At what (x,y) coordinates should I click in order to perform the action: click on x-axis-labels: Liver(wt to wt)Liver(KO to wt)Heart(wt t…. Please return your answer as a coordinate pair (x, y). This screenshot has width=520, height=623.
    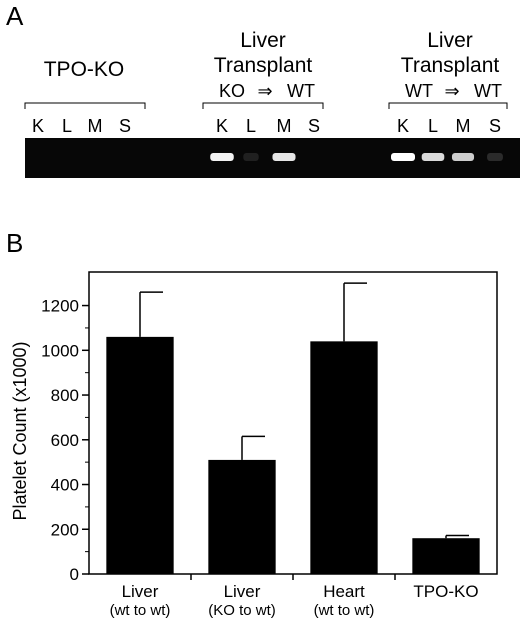
    Looking at the image, I should click on (294, 600).